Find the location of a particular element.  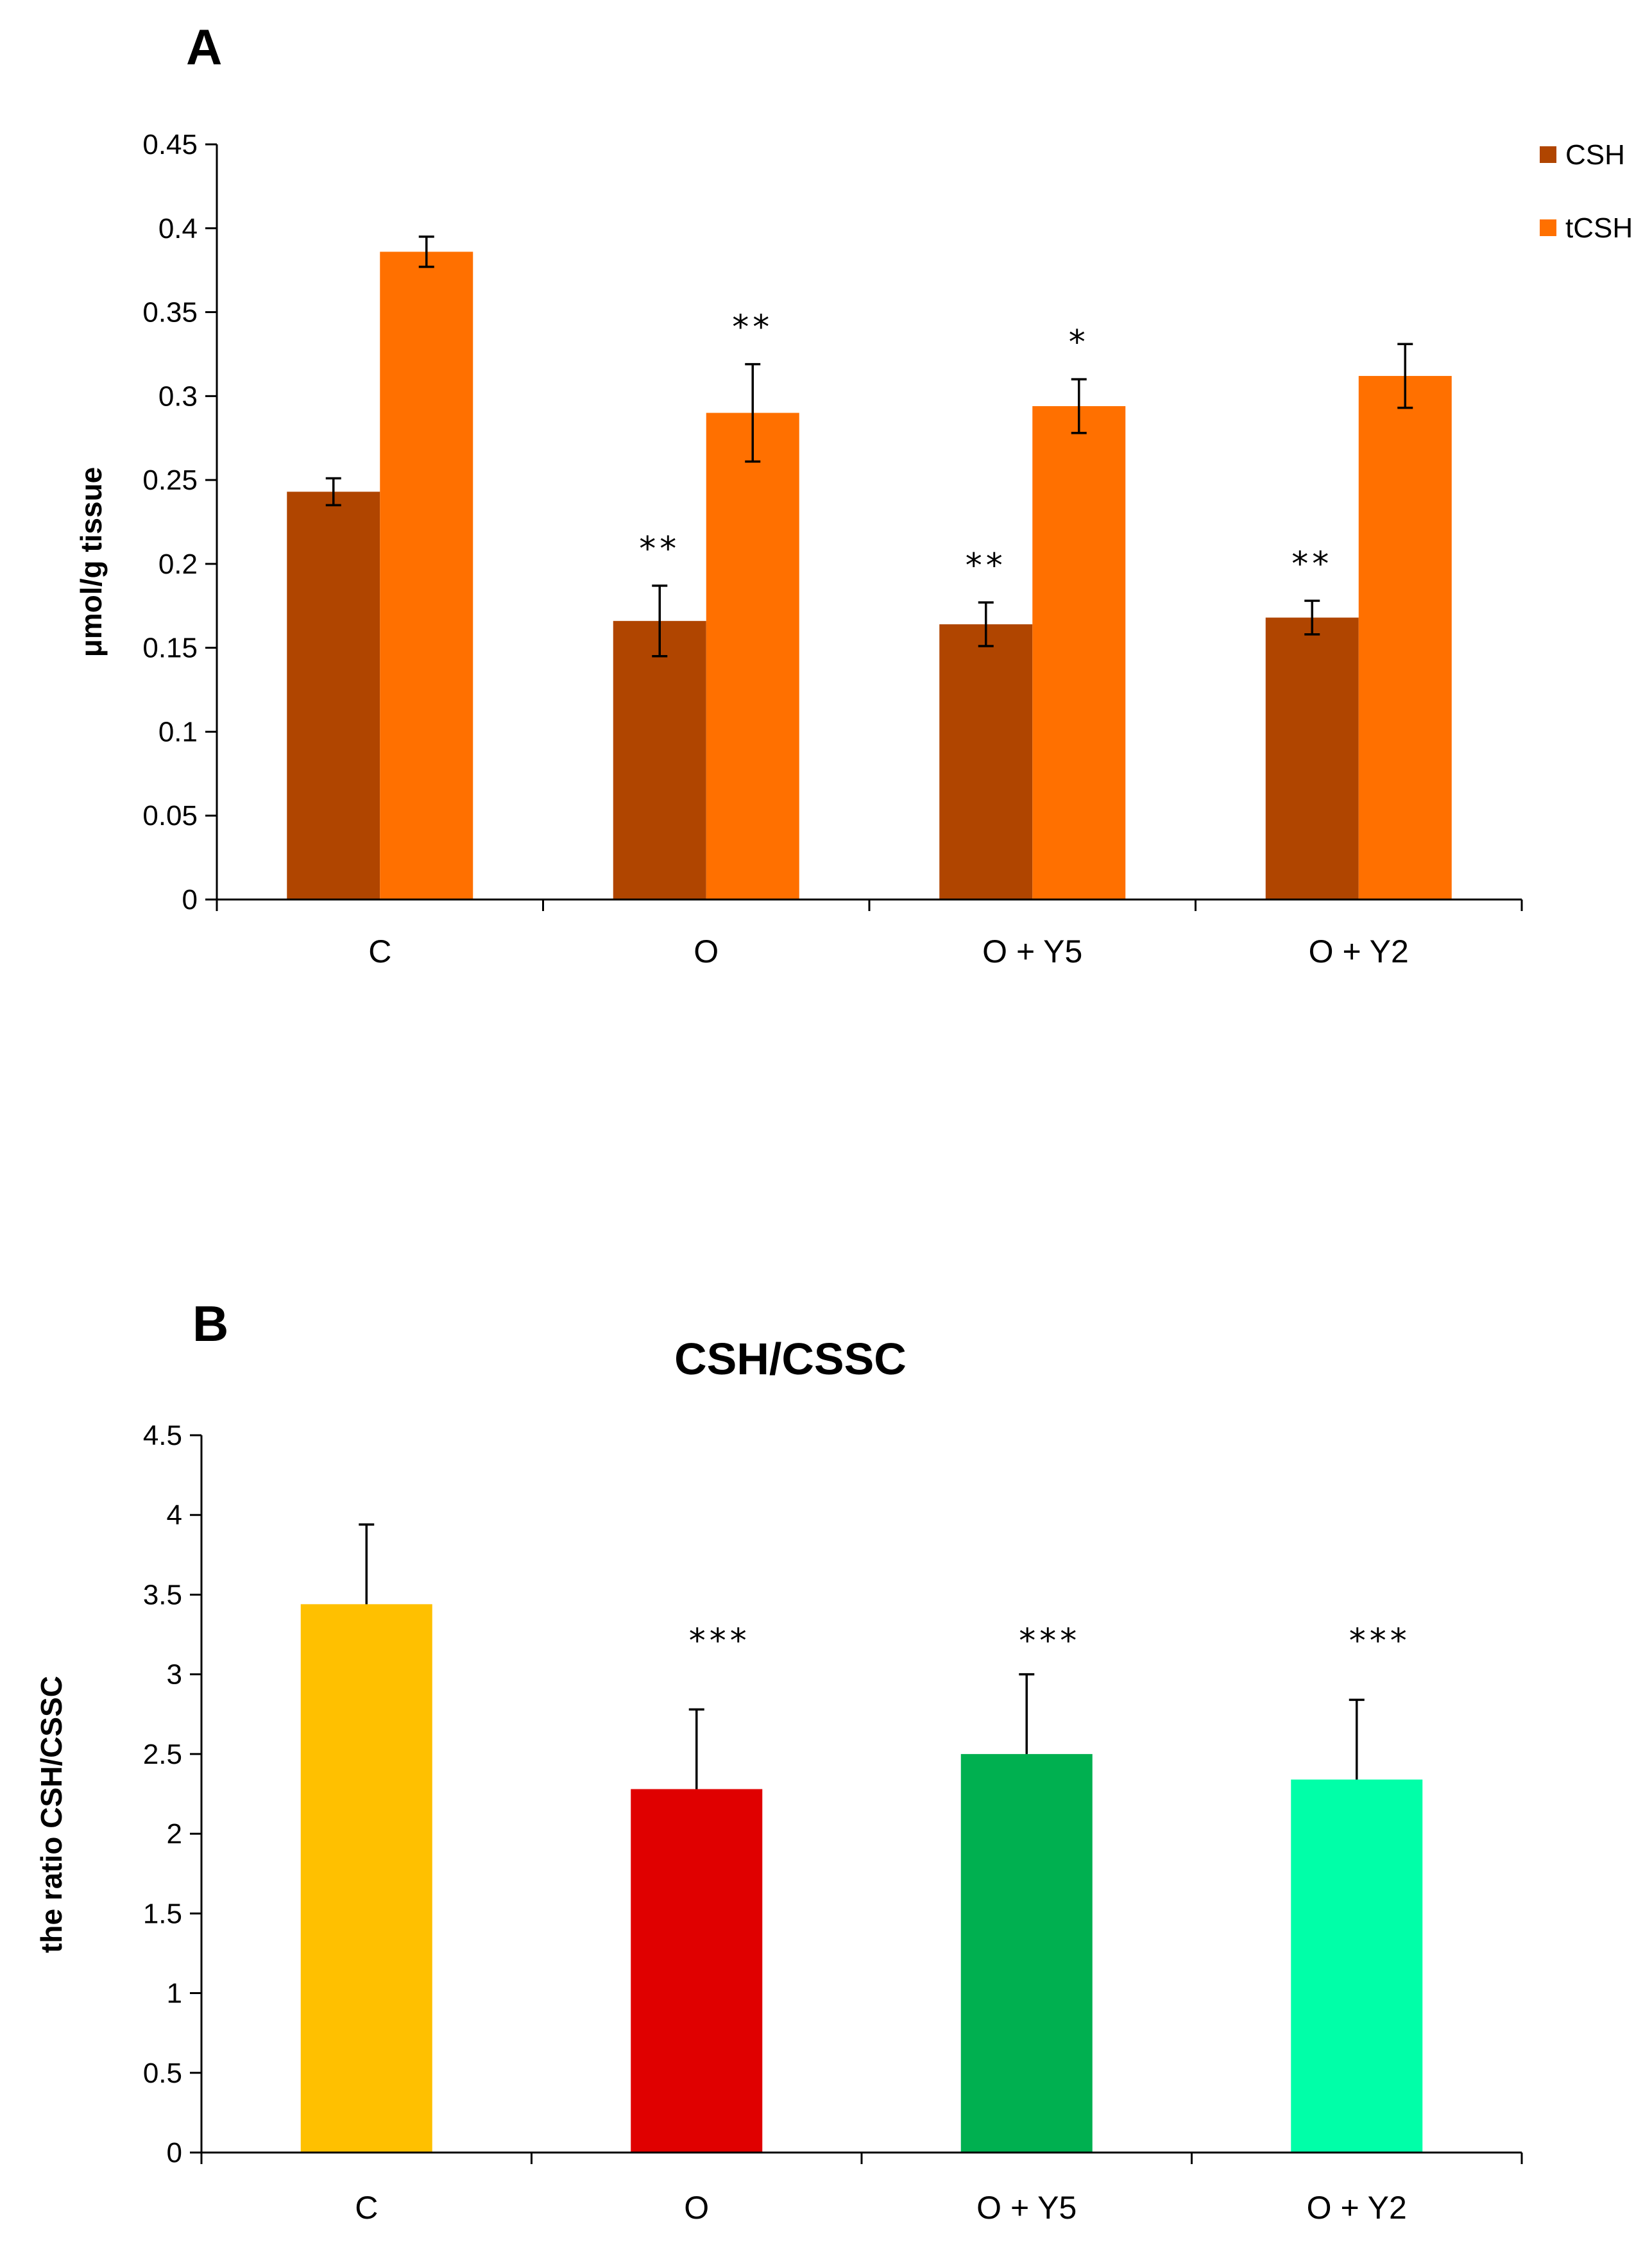

y-tick-label: 4.5 is located at coordinates (162, 1435).